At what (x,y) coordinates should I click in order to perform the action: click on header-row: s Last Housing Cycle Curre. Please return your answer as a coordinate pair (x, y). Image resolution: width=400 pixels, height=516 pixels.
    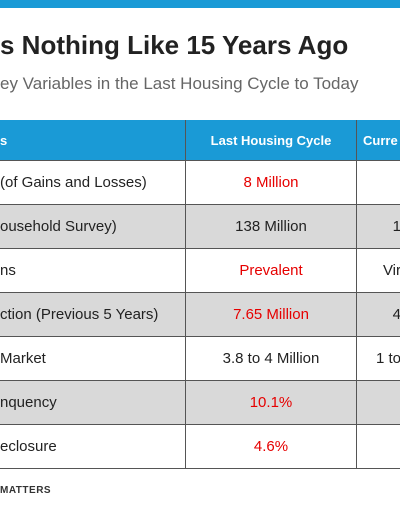
    Looking at the image, I should click on (200, 140).